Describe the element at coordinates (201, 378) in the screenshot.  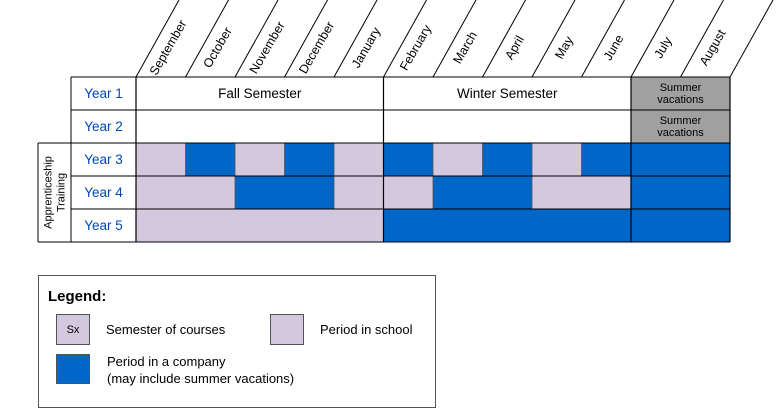
I see `period-in-company-line2: (may include summer vacations)` at that location.